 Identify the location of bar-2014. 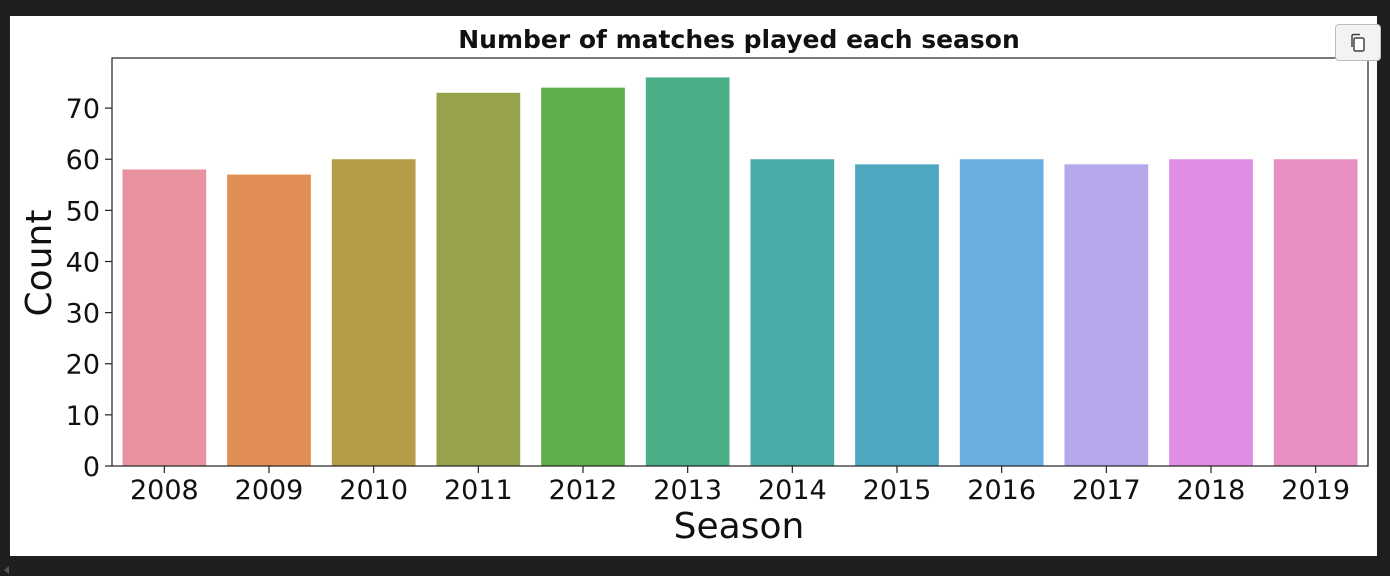
(792, 312).